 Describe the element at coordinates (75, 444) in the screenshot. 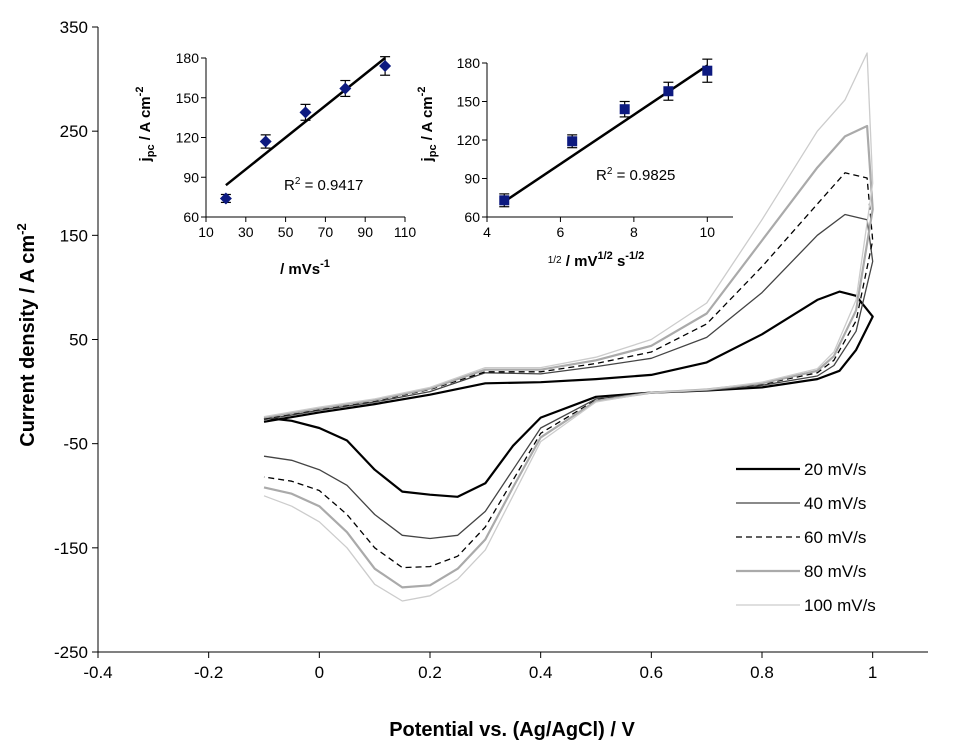

I see `y-tick-label: -50` at that location.